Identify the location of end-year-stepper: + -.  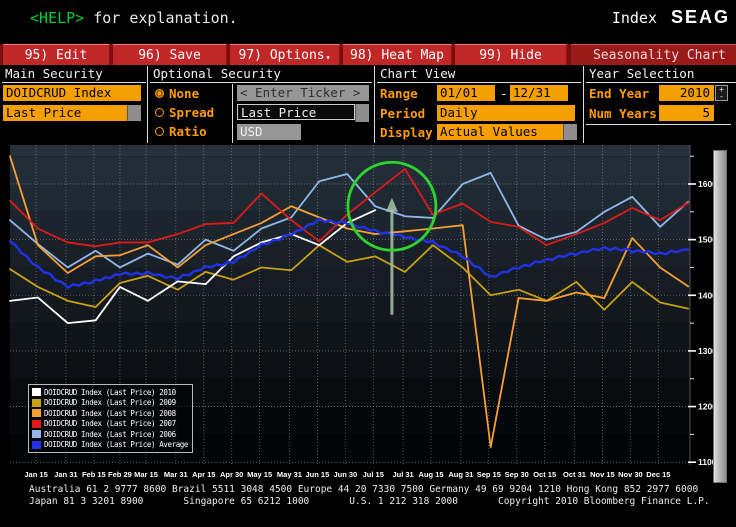
(721, 93).